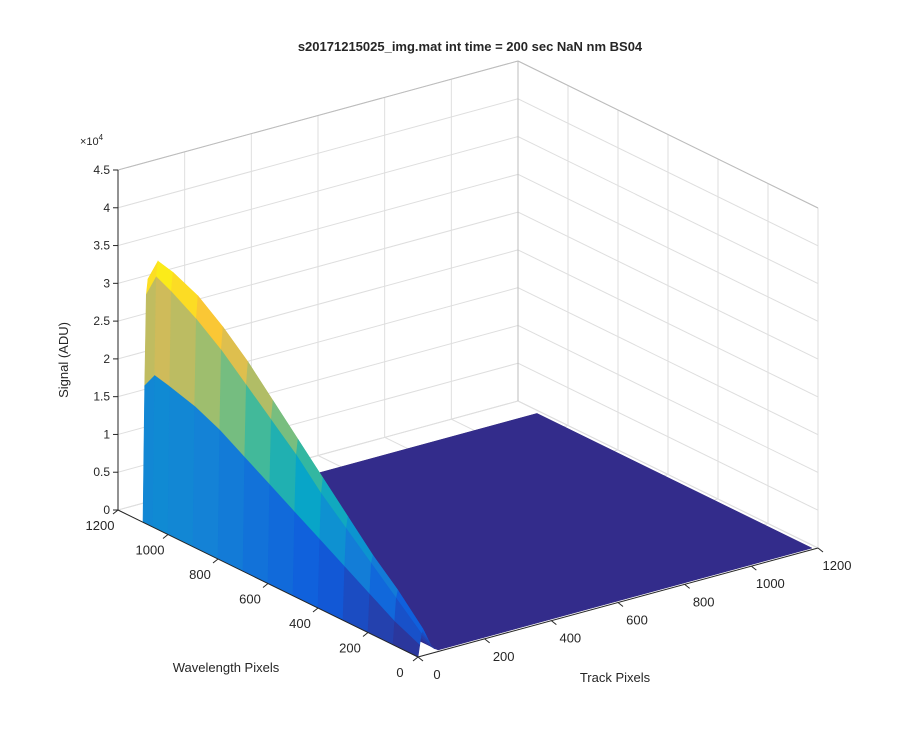 This screenshot has width=900, height=755. I want to click on y-tick-label: 400, so click(300, 623).